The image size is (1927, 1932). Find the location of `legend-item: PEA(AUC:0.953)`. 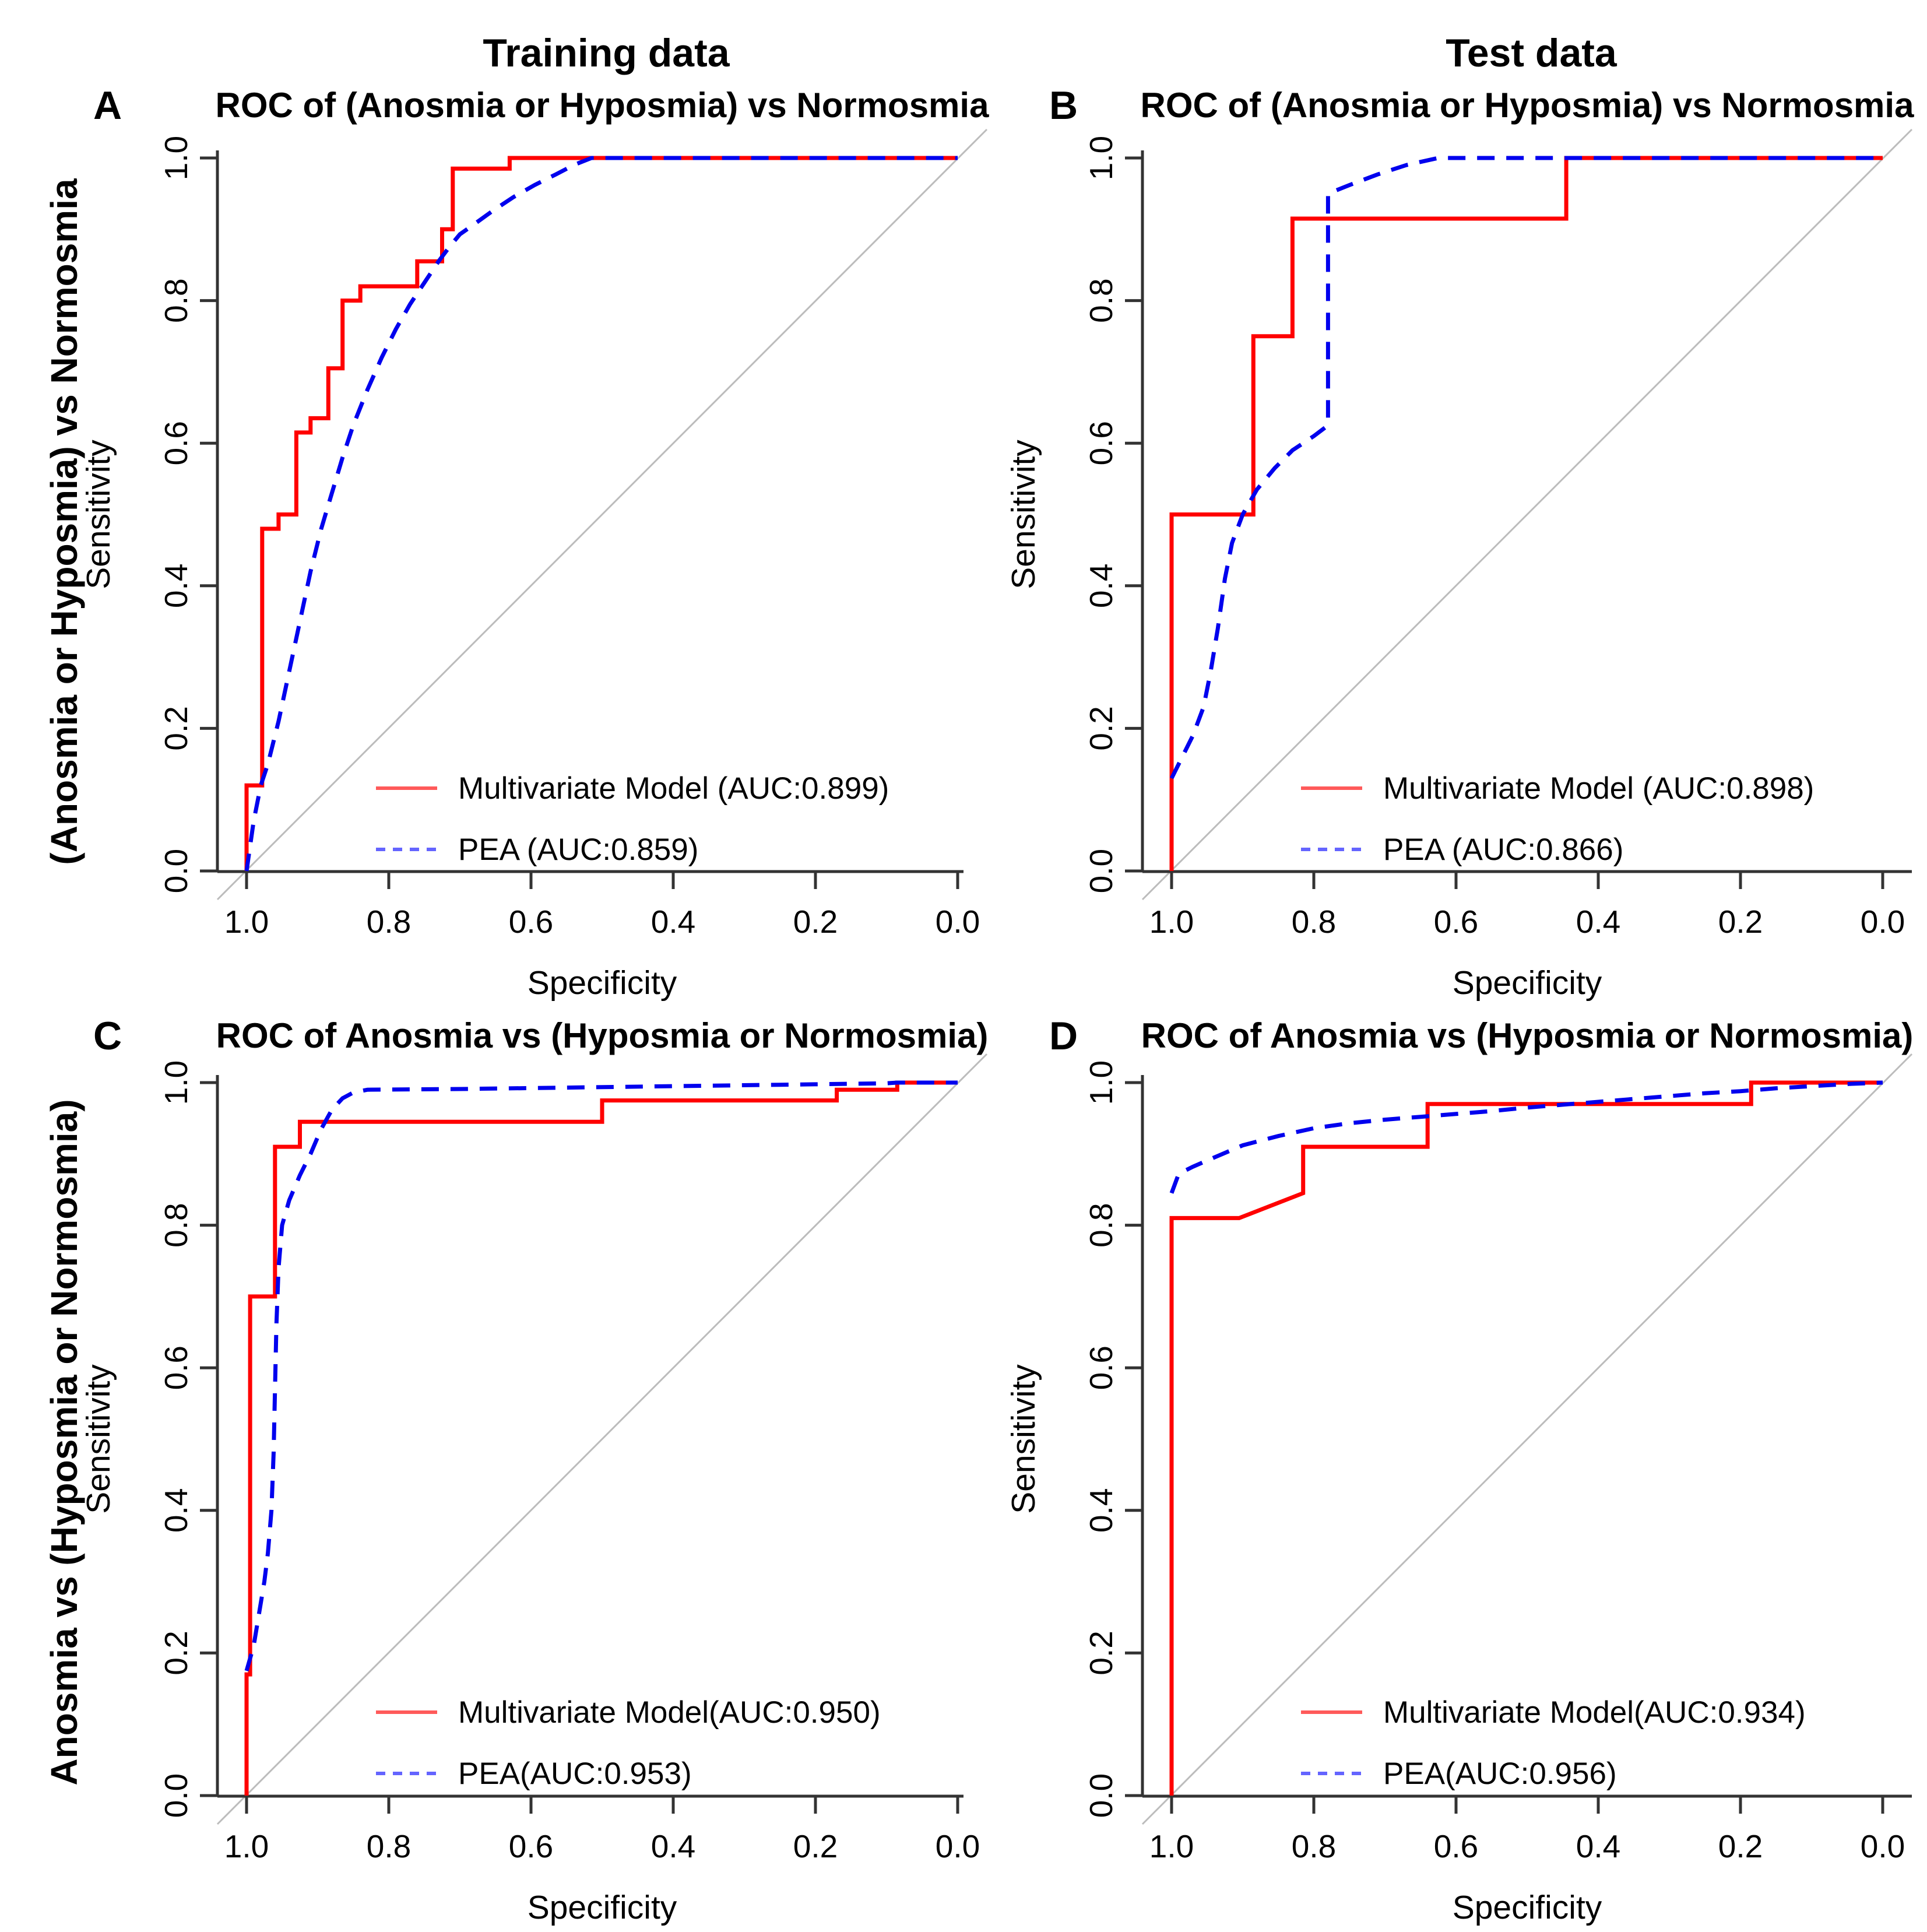

legend-item: PEA(AUC:0.953) is located at coordinates (628, 1773).